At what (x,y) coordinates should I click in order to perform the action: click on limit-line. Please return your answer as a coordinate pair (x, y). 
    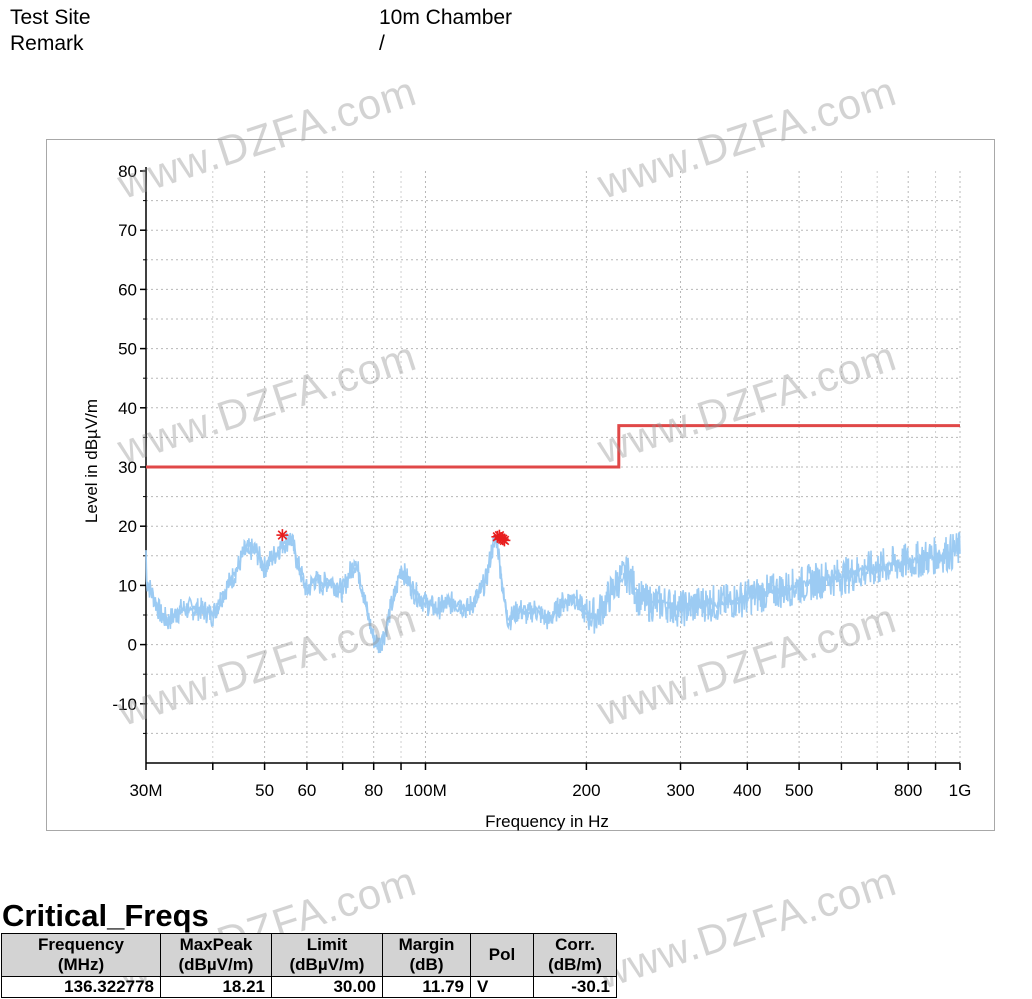
    Looking at the image, I should click on (553, 446).